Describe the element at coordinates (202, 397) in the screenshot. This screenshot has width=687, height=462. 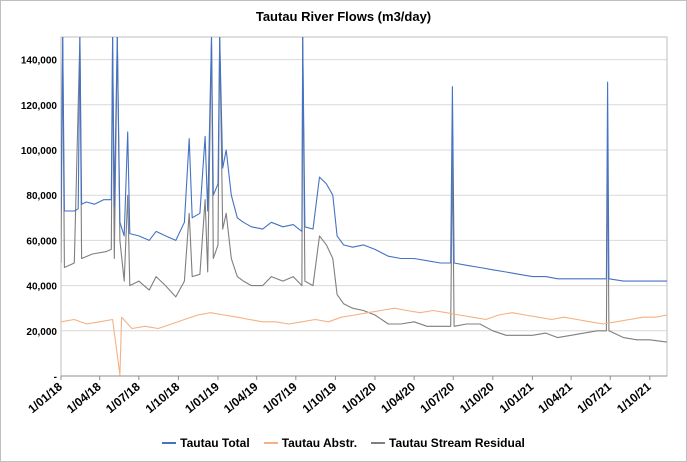
I see `x-tick-label: 1/01/19` at that location.